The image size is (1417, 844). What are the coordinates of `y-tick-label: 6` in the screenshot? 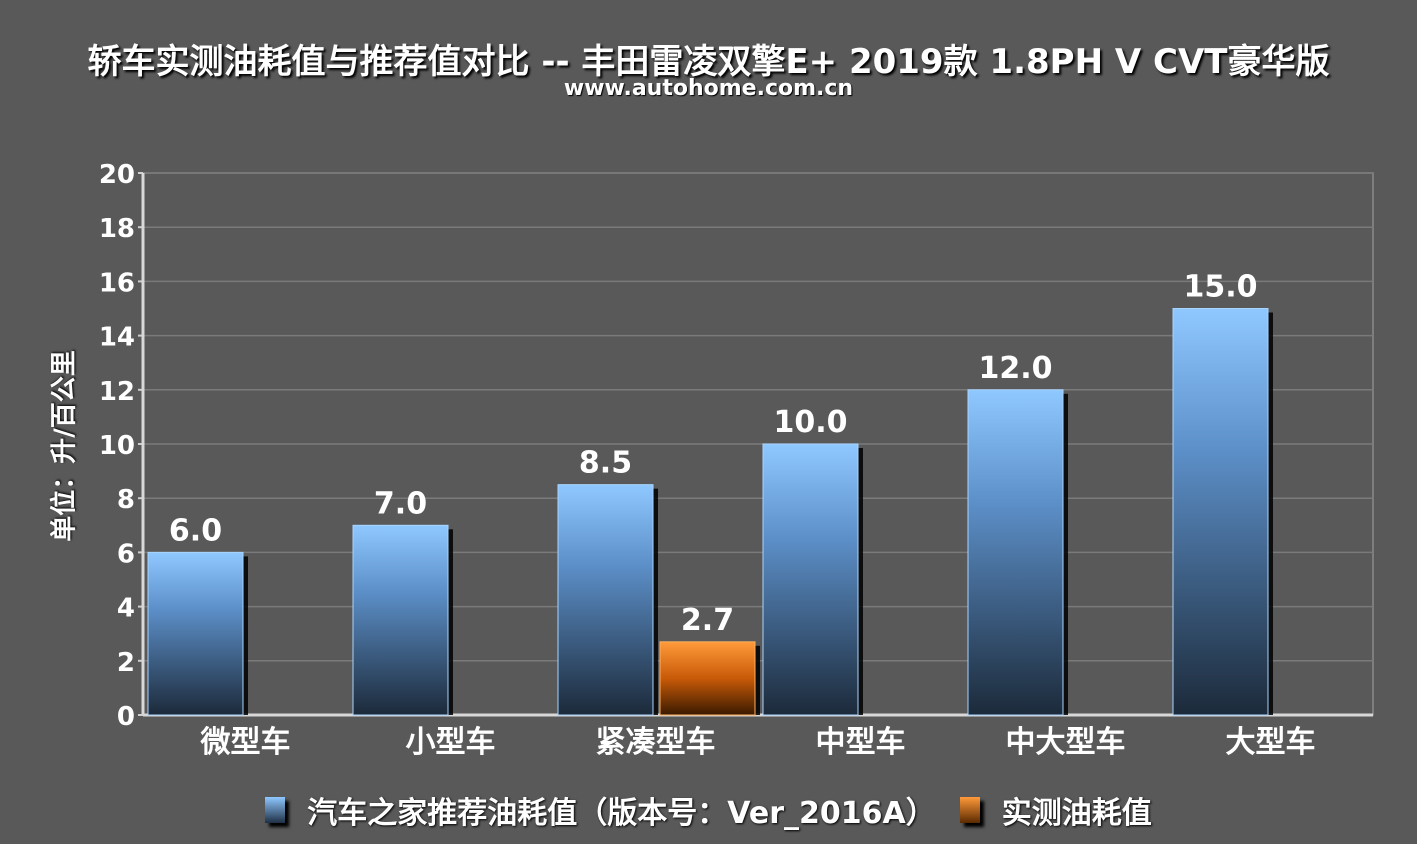 It's located at (126, 554).